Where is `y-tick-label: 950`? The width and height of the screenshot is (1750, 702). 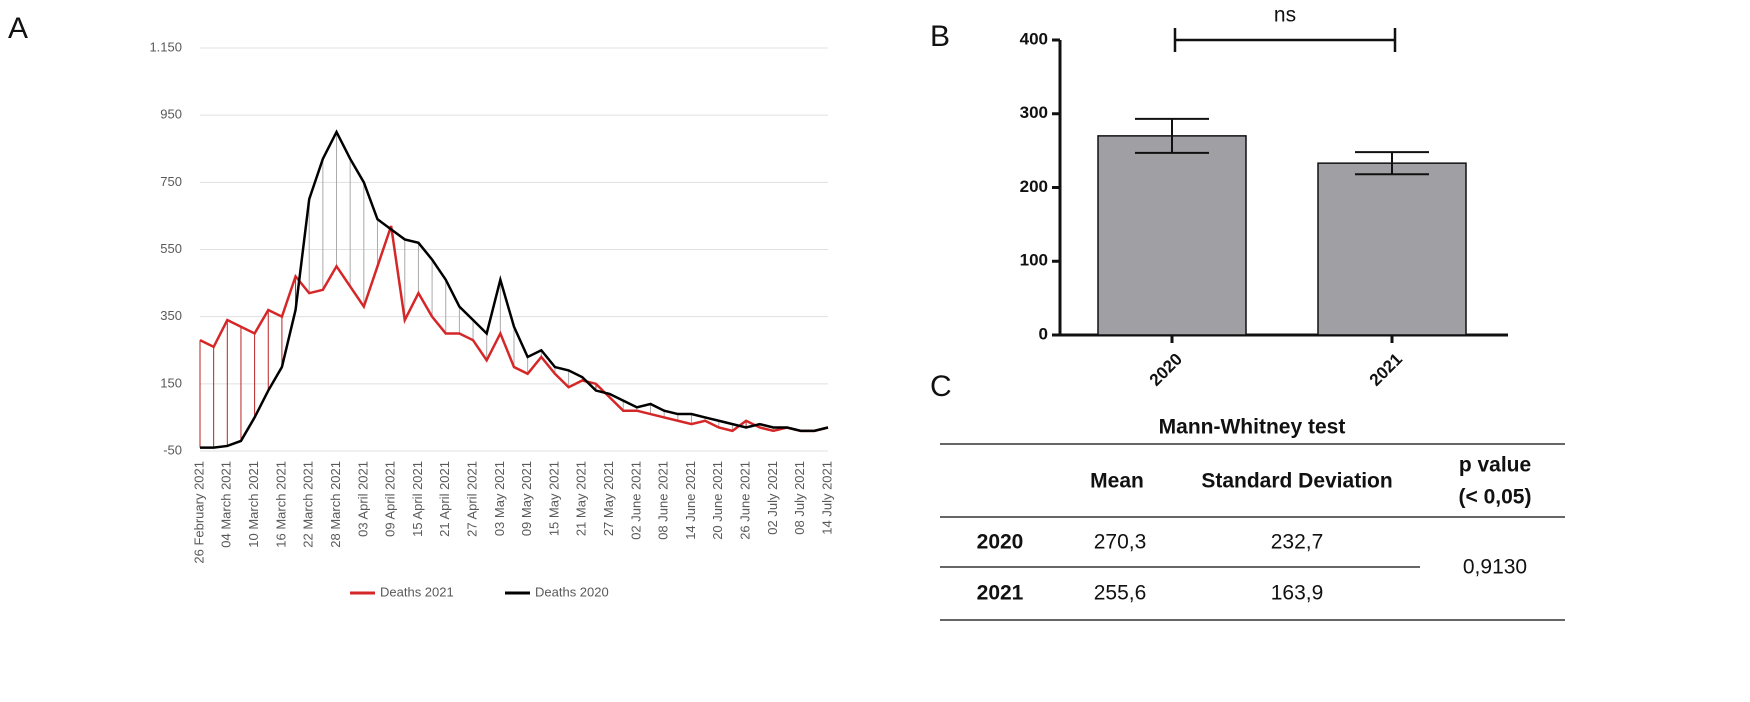
y-tick-label: 950 is located at coordinates (171, 114).